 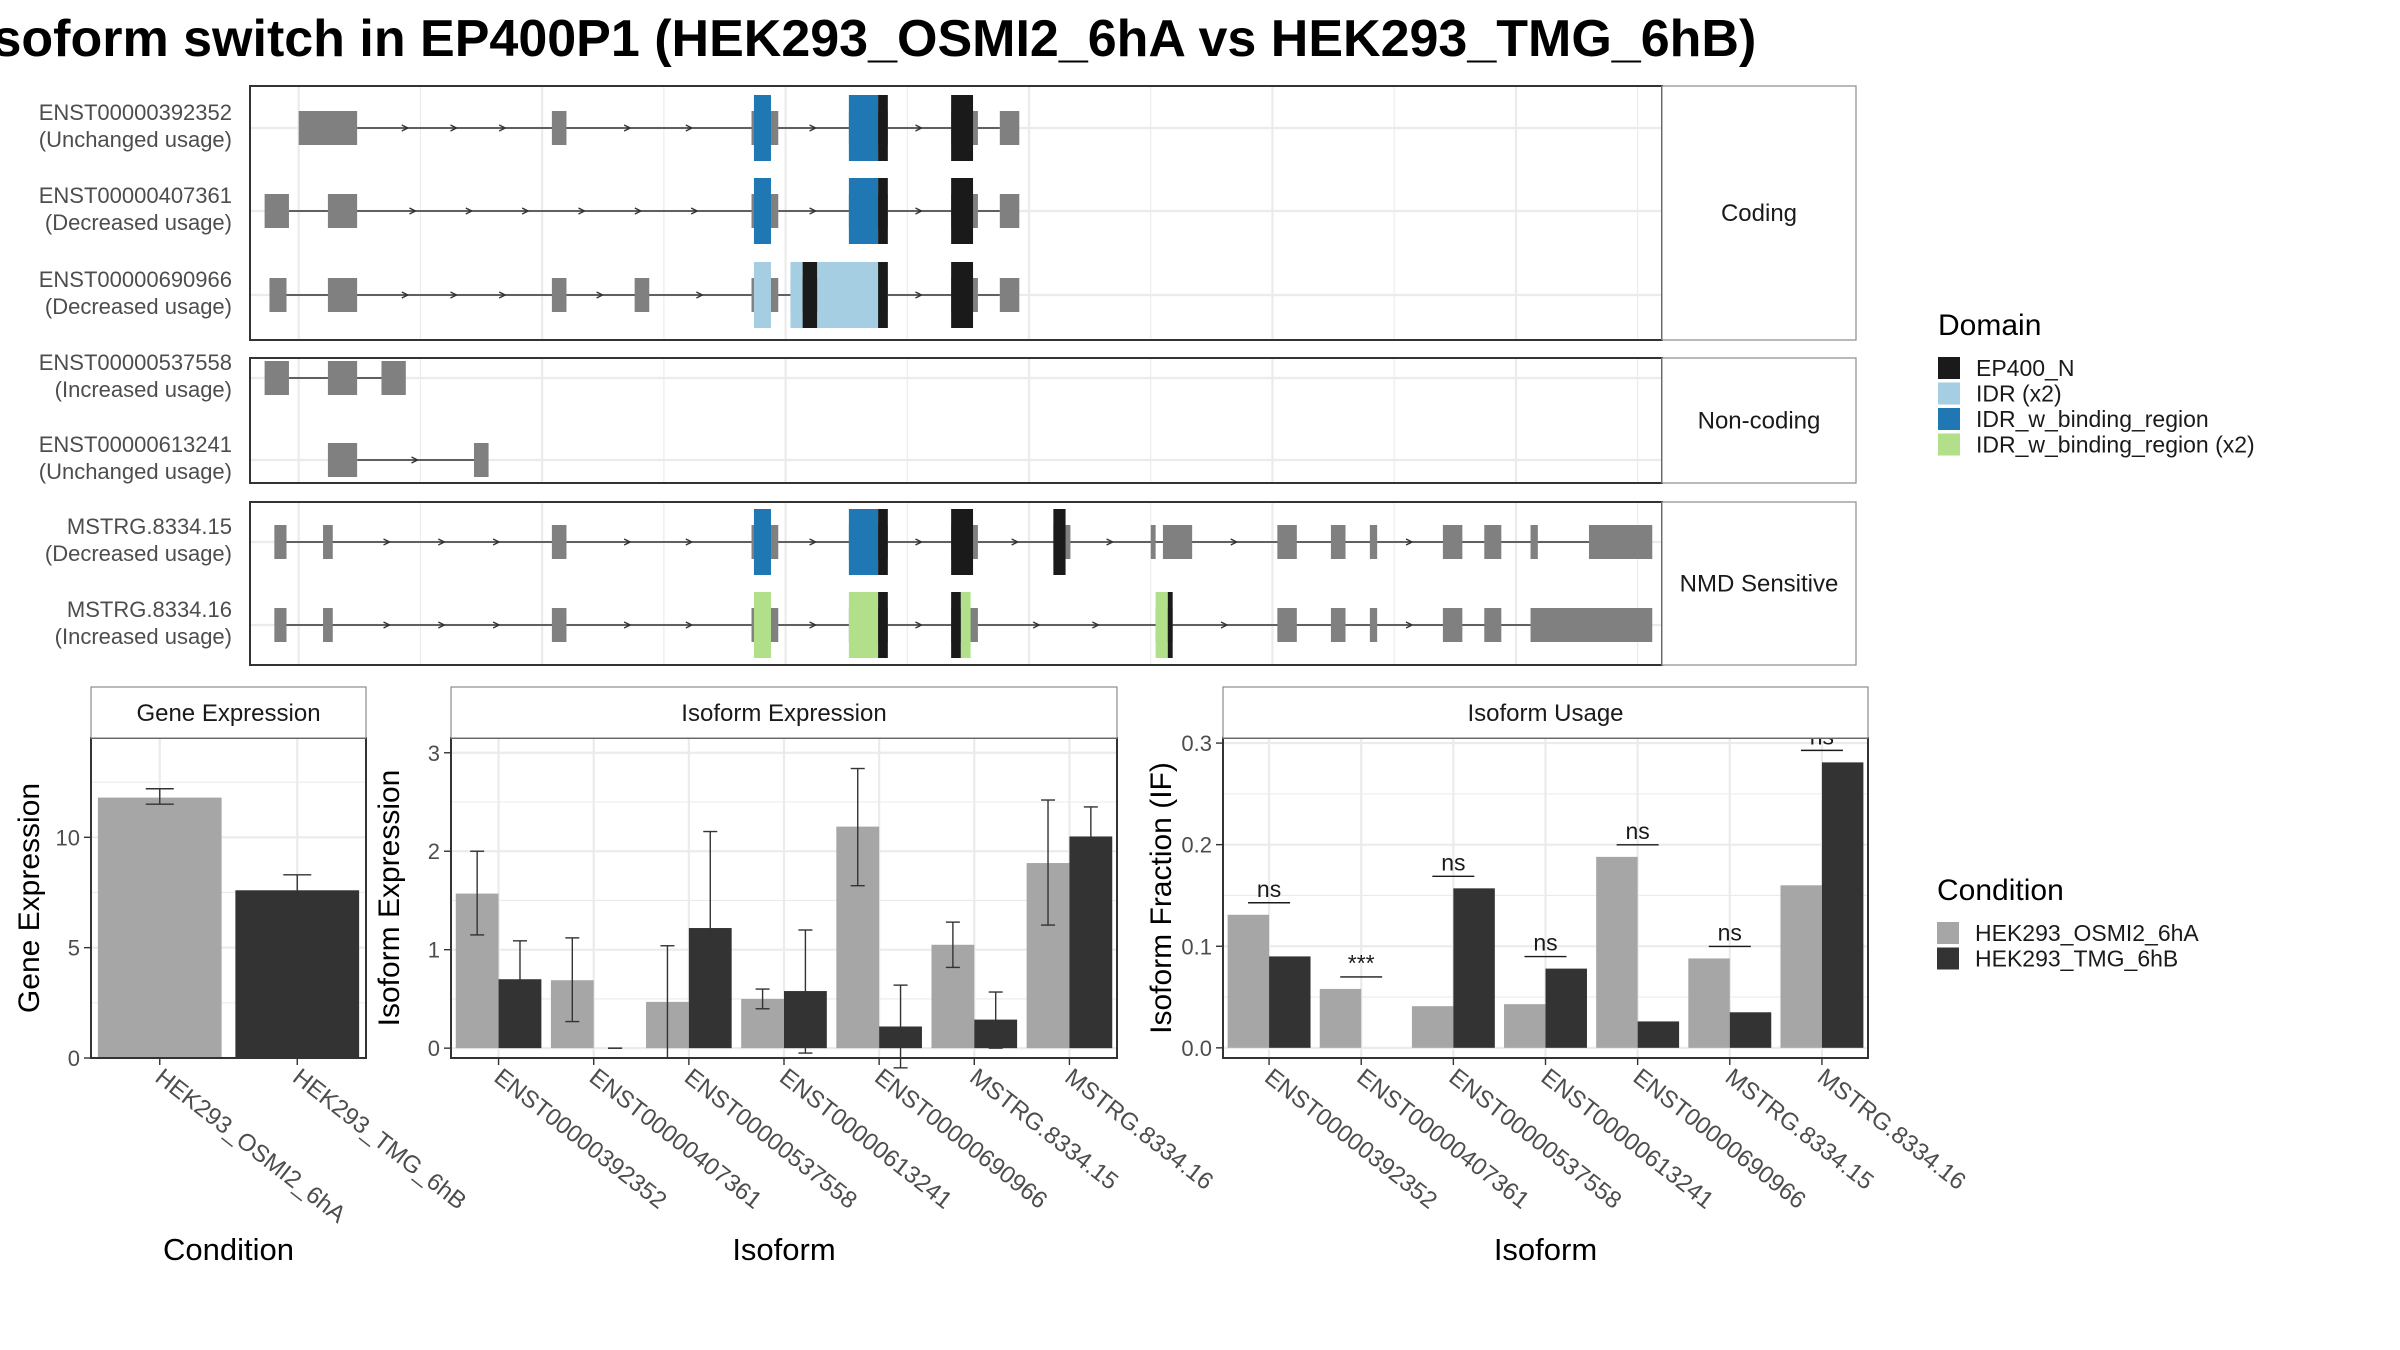 I want to click on bar-hek293_tmg_6hb, so click(x=297, y=974).